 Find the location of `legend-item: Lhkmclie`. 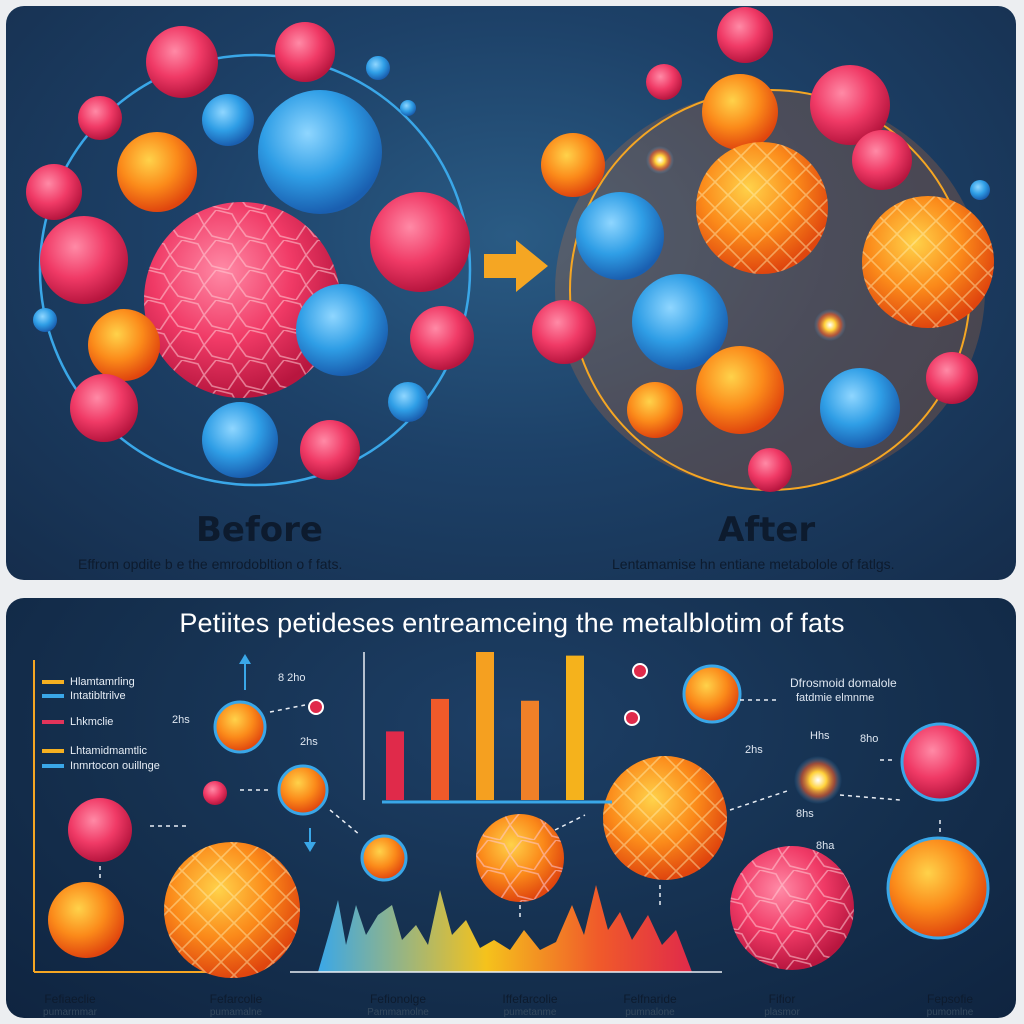

legend-item: Lhkmclie is located at coordinates (77, 722).